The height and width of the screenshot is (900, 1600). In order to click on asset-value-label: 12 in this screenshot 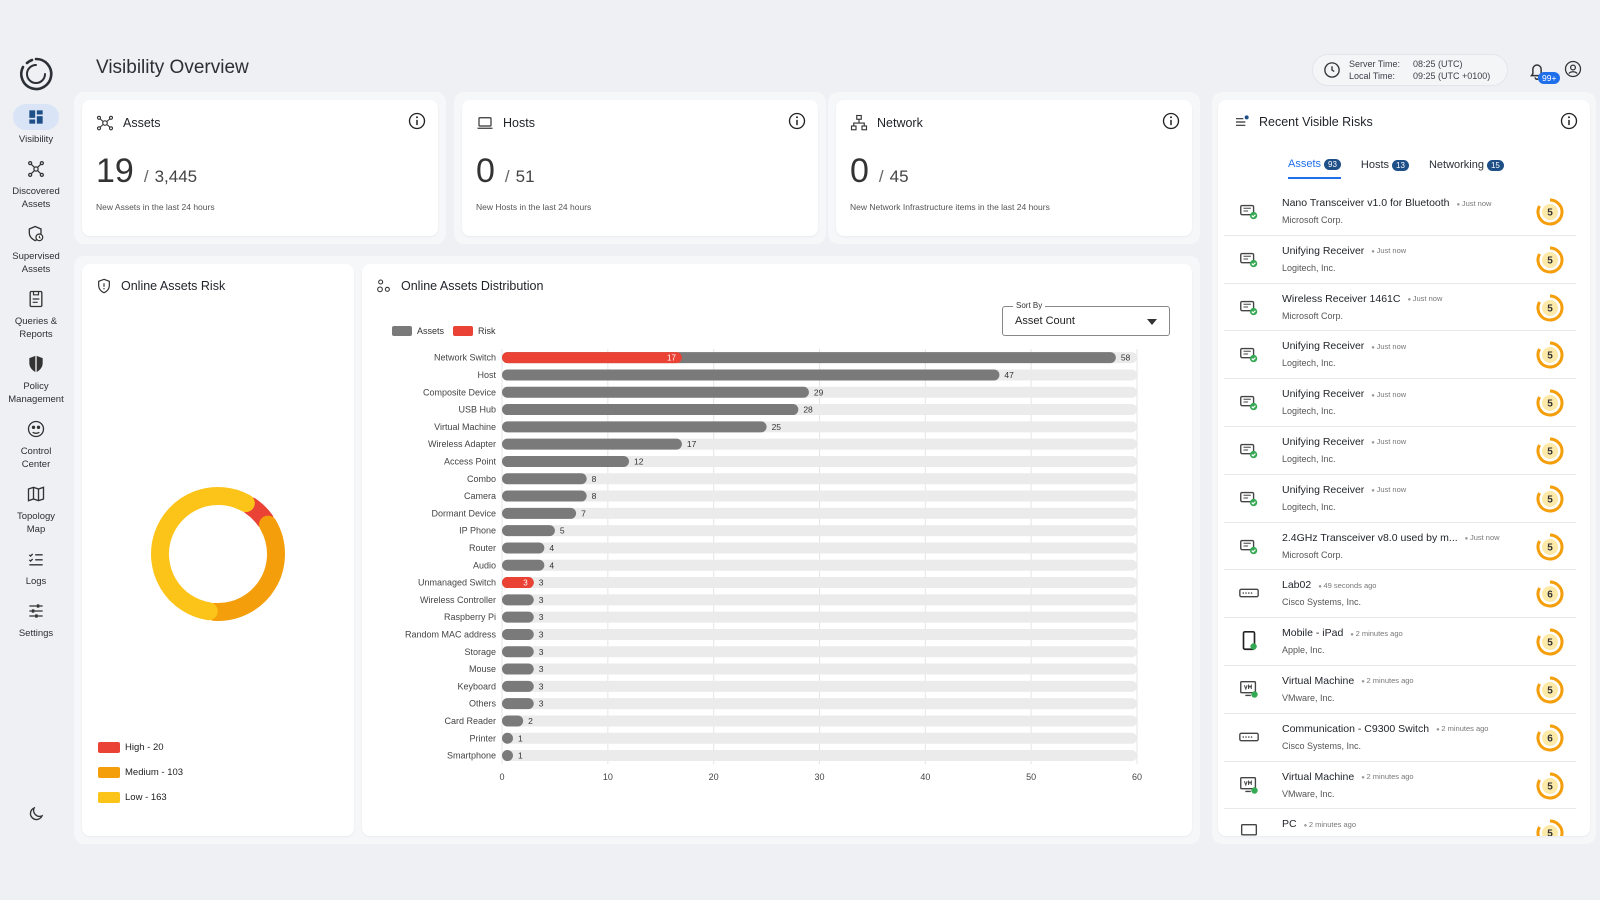, I will do `click(639, 461)`.